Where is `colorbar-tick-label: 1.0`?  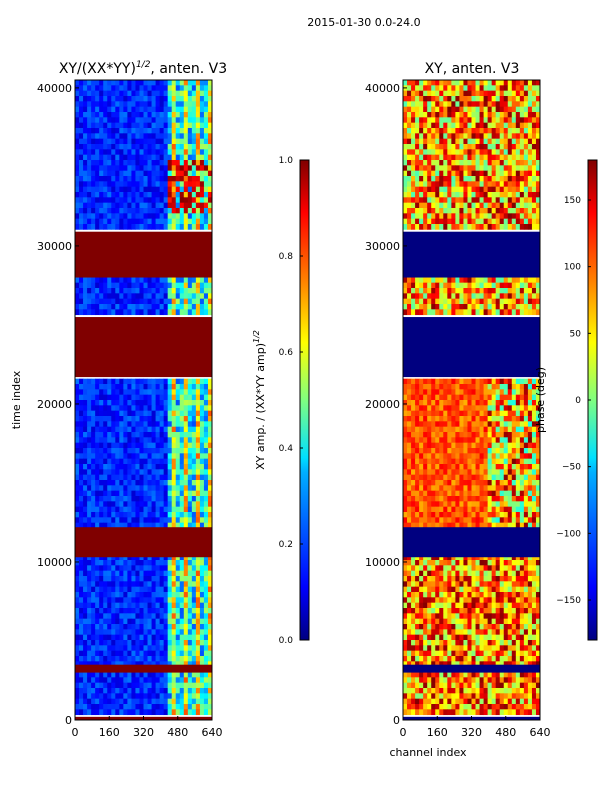 colorbar-tick-label: 1.0 is located at coordinates (286, 161).